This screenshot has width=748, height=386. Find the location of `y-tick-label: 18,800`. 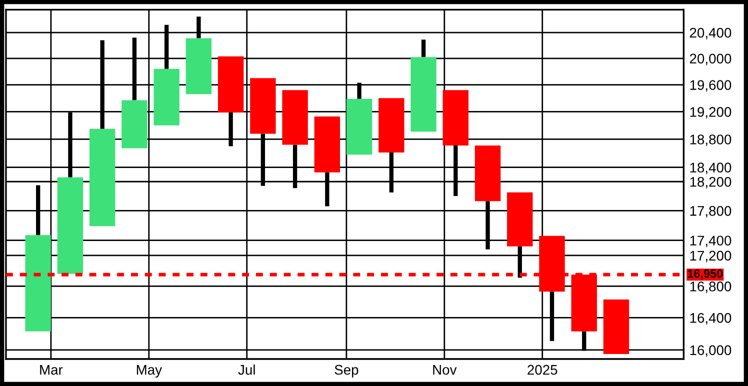

y-tick-label: 18,800 is located at coordinates (711, 140).